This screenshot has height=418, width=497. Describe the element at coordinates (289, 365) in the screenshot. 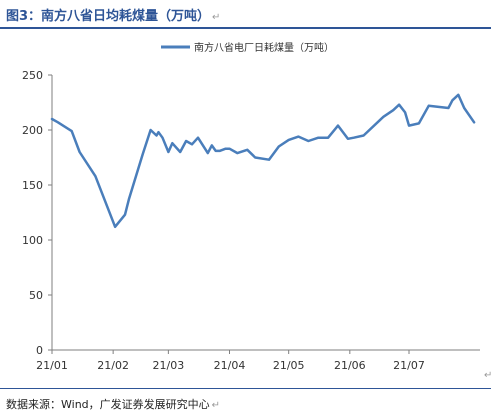

I see `x-tick-label: 21/05` at that location.